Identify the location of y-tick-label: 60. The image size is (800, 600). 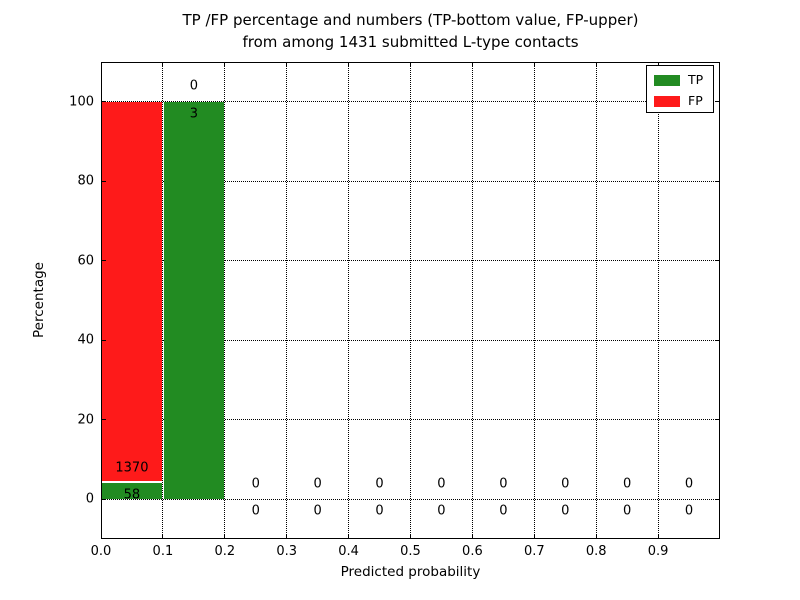
(85, 261).